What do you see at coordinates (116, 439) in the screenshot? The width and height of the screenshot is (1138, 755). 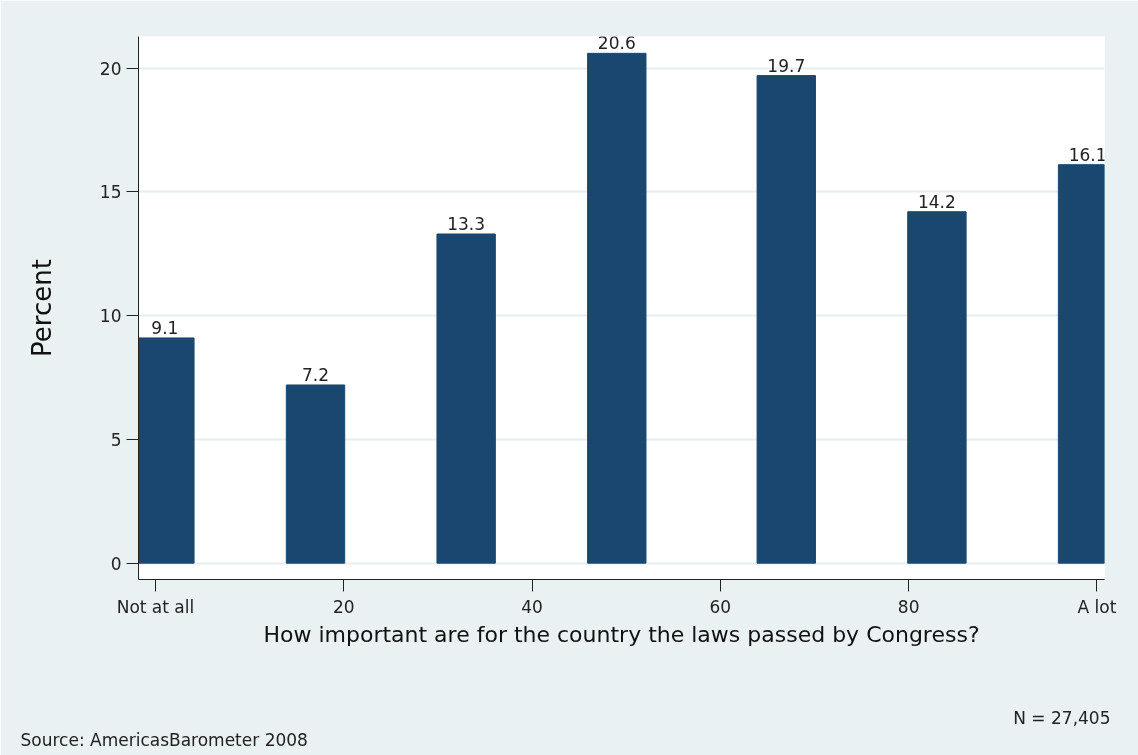 I see `y-tick-label: 5` at bounding box center [116, 439].